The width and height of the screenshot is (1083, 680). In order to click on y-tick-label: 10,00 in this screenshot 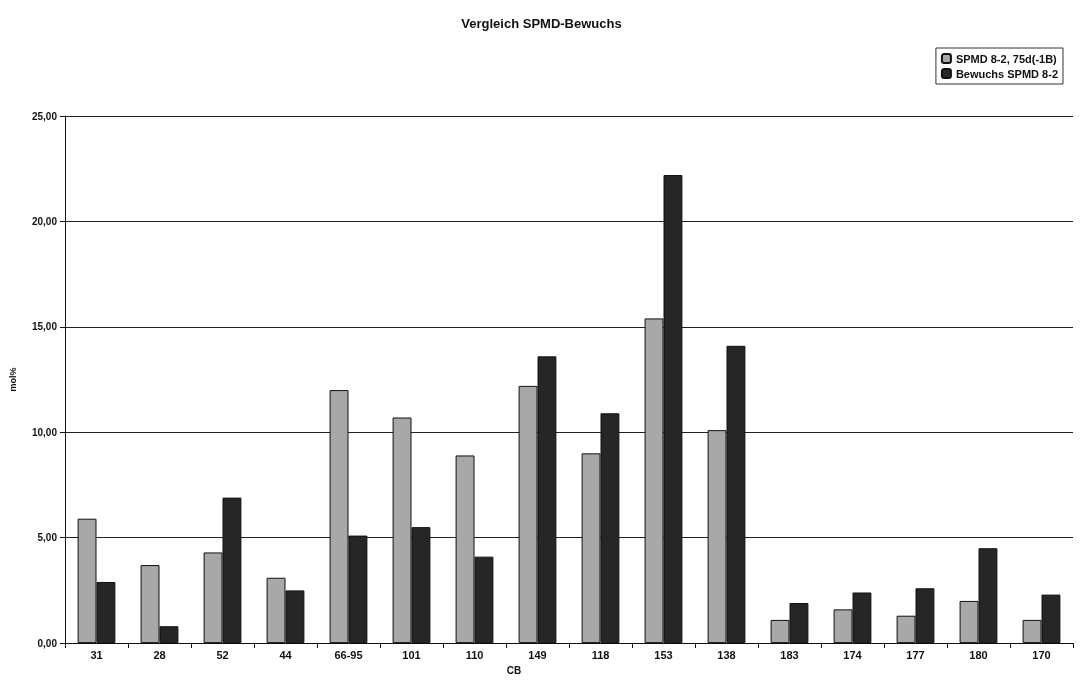, I will do `click(44, 432)`.